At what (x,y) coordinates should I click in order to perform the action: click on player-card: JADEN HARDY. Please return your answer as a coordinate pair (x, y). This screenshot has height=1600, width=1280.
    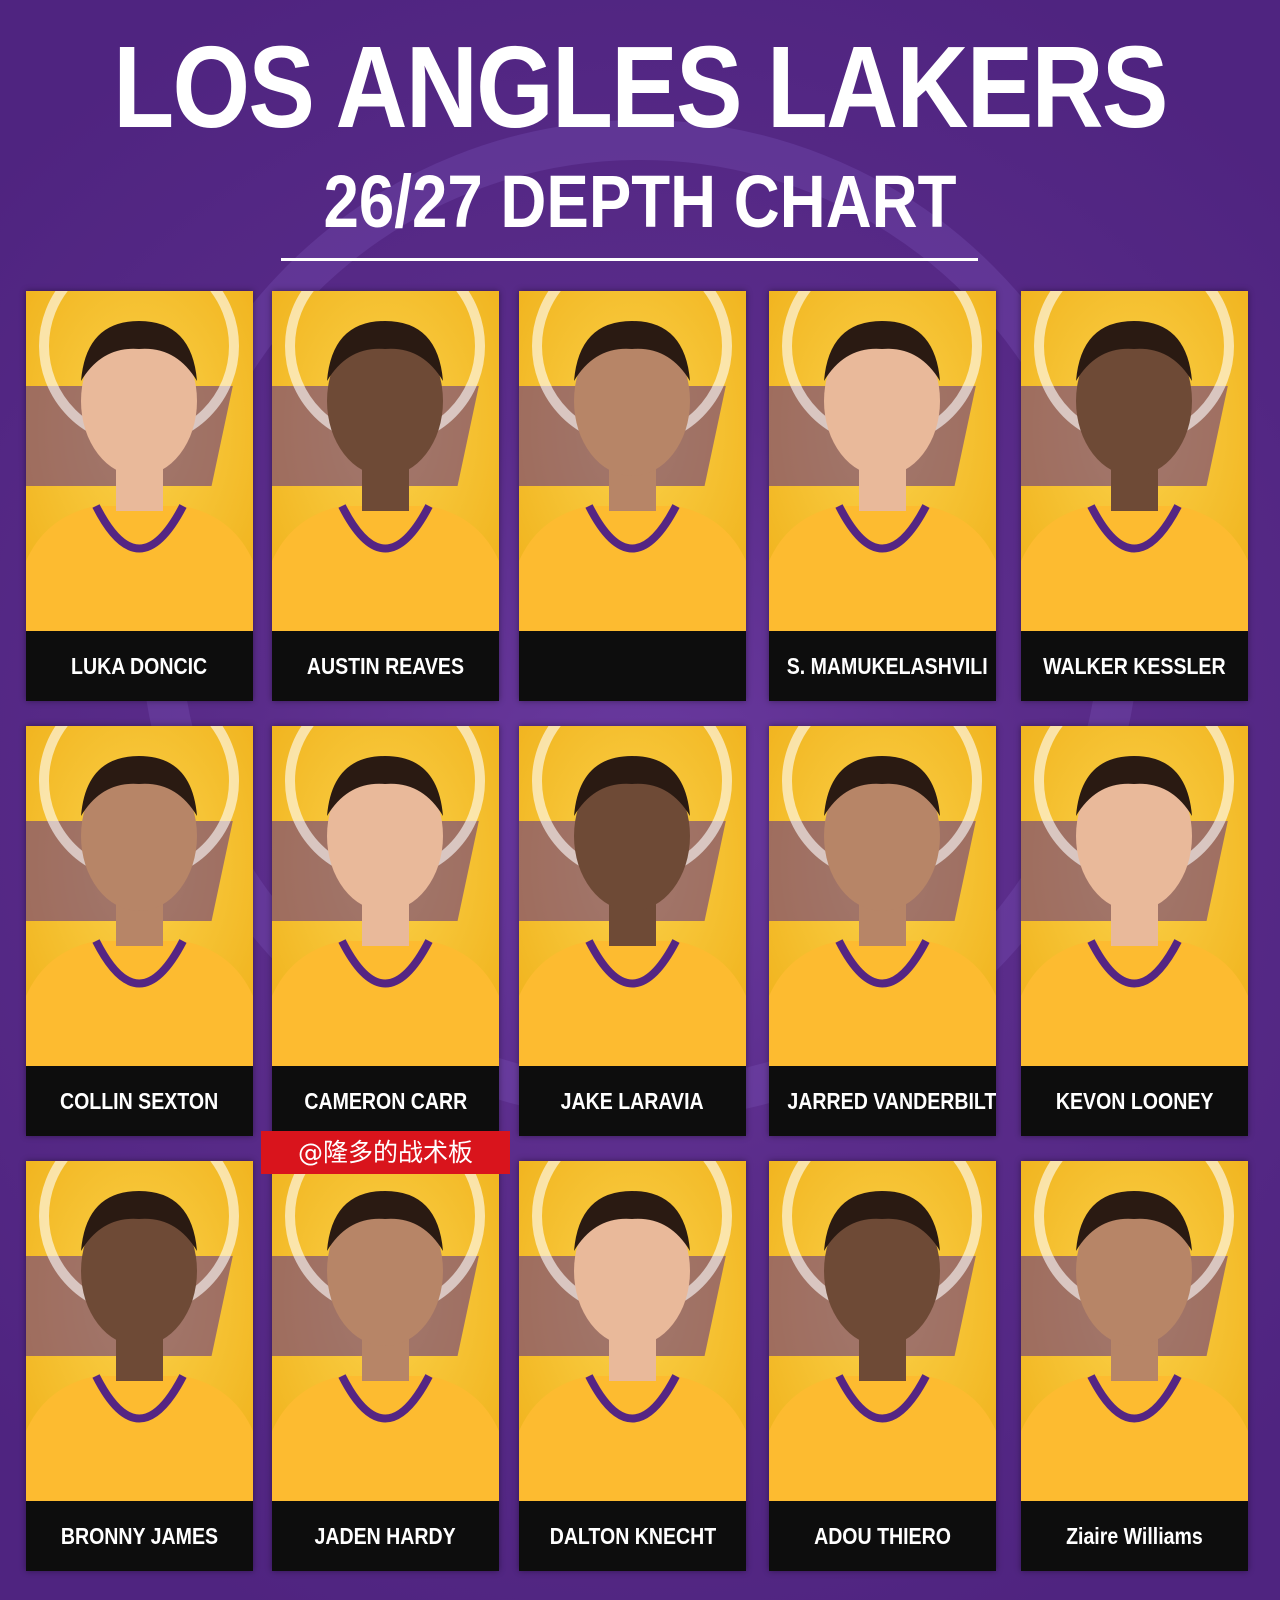
    Looking at the image, I should click on (385, 1366).